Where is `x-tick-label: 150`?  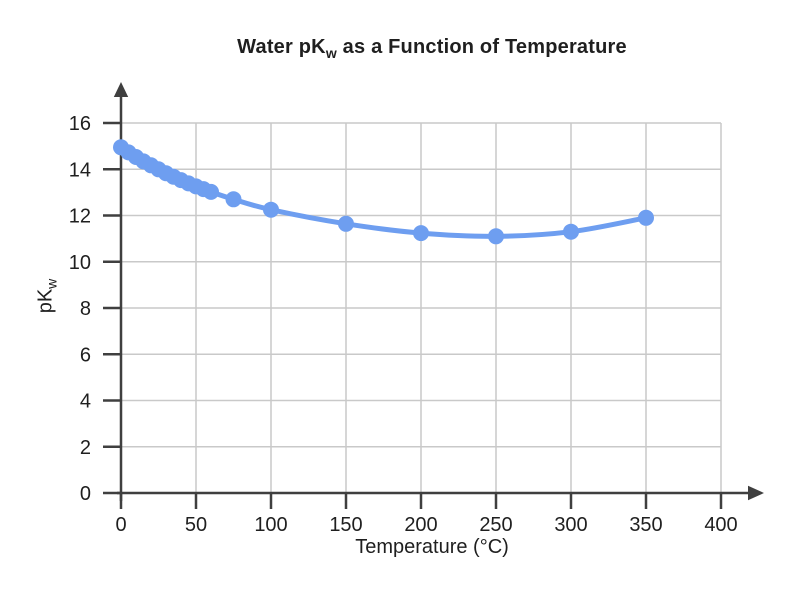
x-tick-label: 150 is located at coordinates (345, 525).